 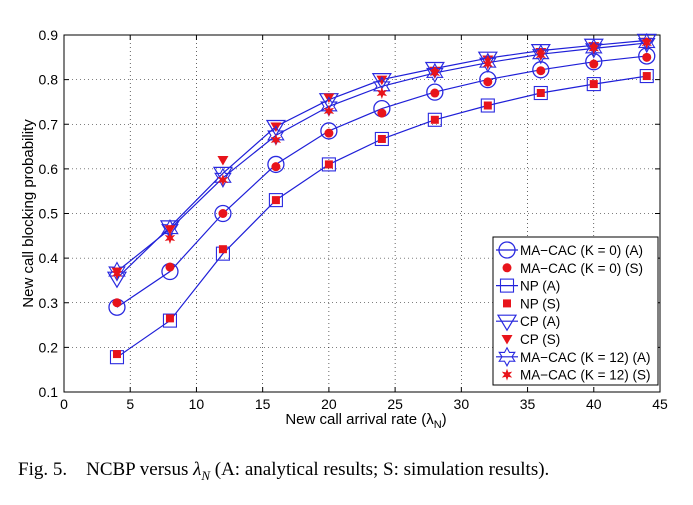 I want to click on legend-box, so click(x=575, y=311).